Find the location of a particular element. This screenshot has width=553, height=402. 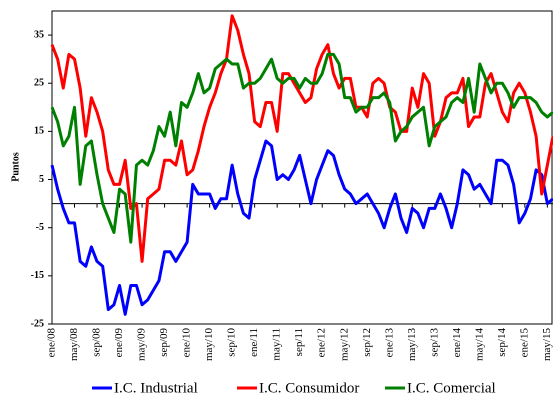

x-tick-label: sep/08 is located at coordinates (97, 342).